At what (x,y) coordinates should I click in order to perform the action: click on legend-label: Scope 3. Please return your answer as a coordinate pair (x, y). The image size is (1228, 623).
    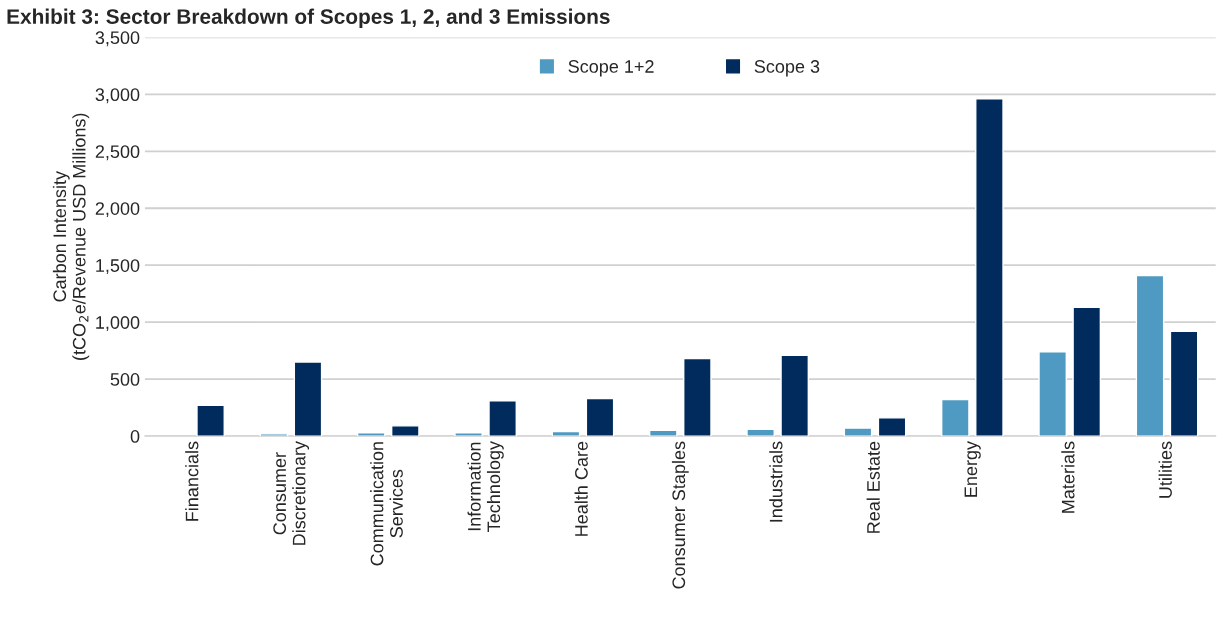
    Looking at the image, I should click on (787, 68).